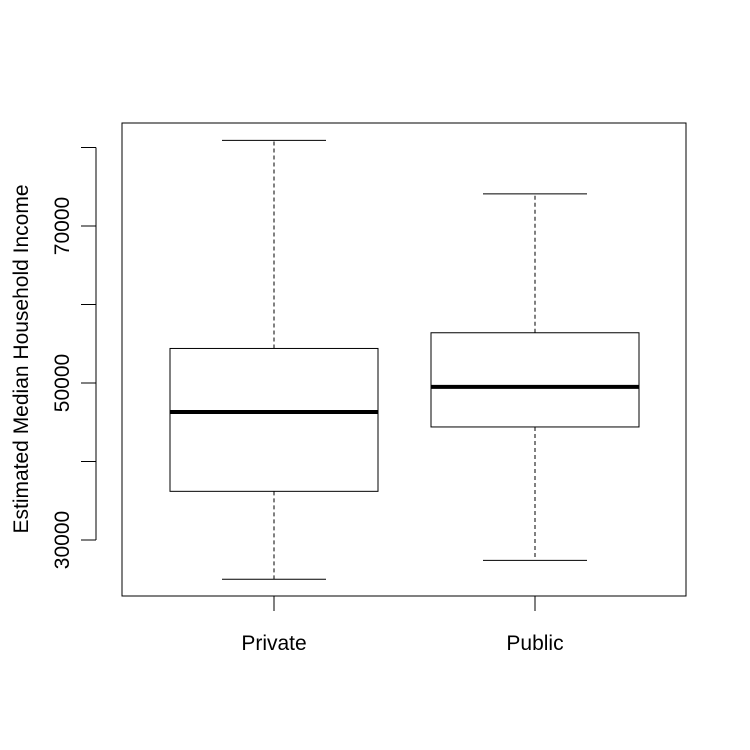 The image size is (750, 750). What do you see at coordinates (402, 625) in the screenshot?
I see `x-axis: Private Public` at bounding box center [402, 625].